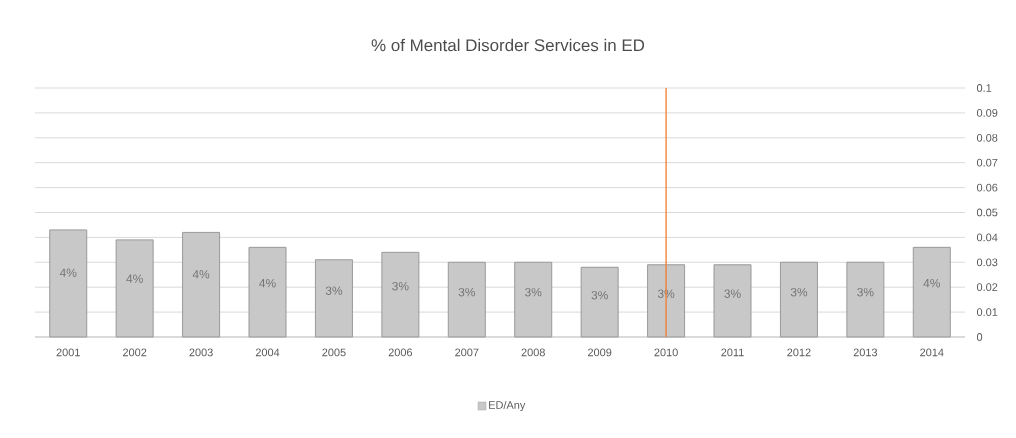  I want to click on y-tick-label: 0.03, so click(987, 262).